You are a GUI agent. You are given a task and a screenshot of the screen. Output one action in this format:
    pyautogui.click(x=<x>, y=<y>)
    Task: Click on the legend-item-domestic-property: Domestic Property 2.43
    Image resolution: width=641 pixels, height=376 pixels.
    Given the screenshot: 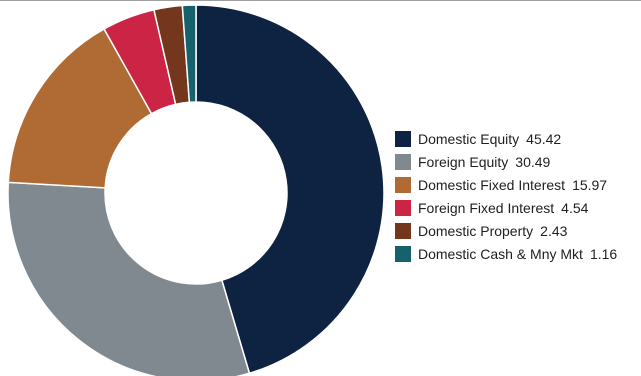 What is the action you would take?
    pyautogui.click(x=506, y=230)
    